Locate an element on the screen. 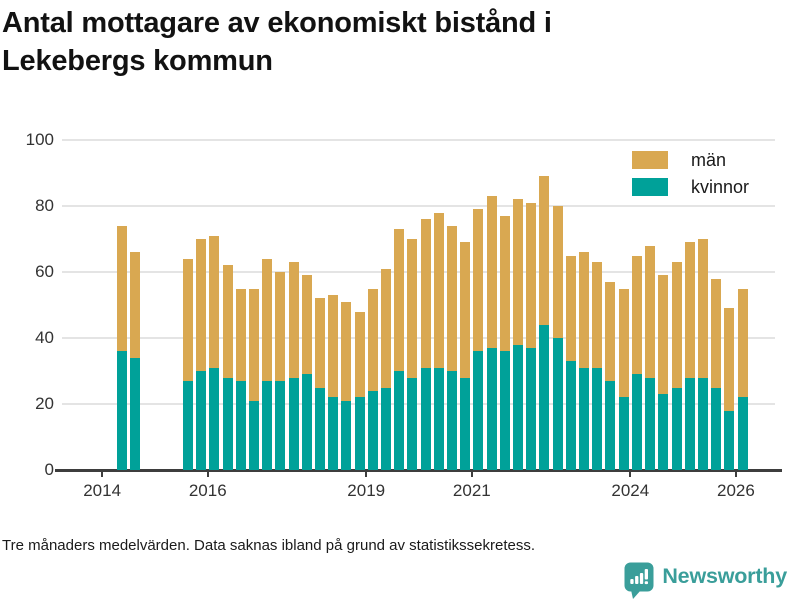  x-axis-line is located at coordinates (418, 470).